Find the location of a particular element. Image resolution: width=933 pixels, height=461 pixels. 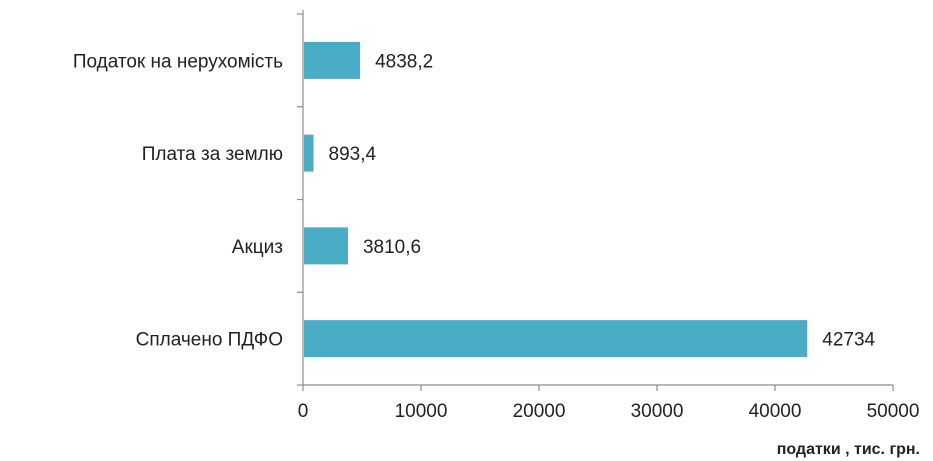

data-label: 3810,6 is located at coordinates (392, 247).